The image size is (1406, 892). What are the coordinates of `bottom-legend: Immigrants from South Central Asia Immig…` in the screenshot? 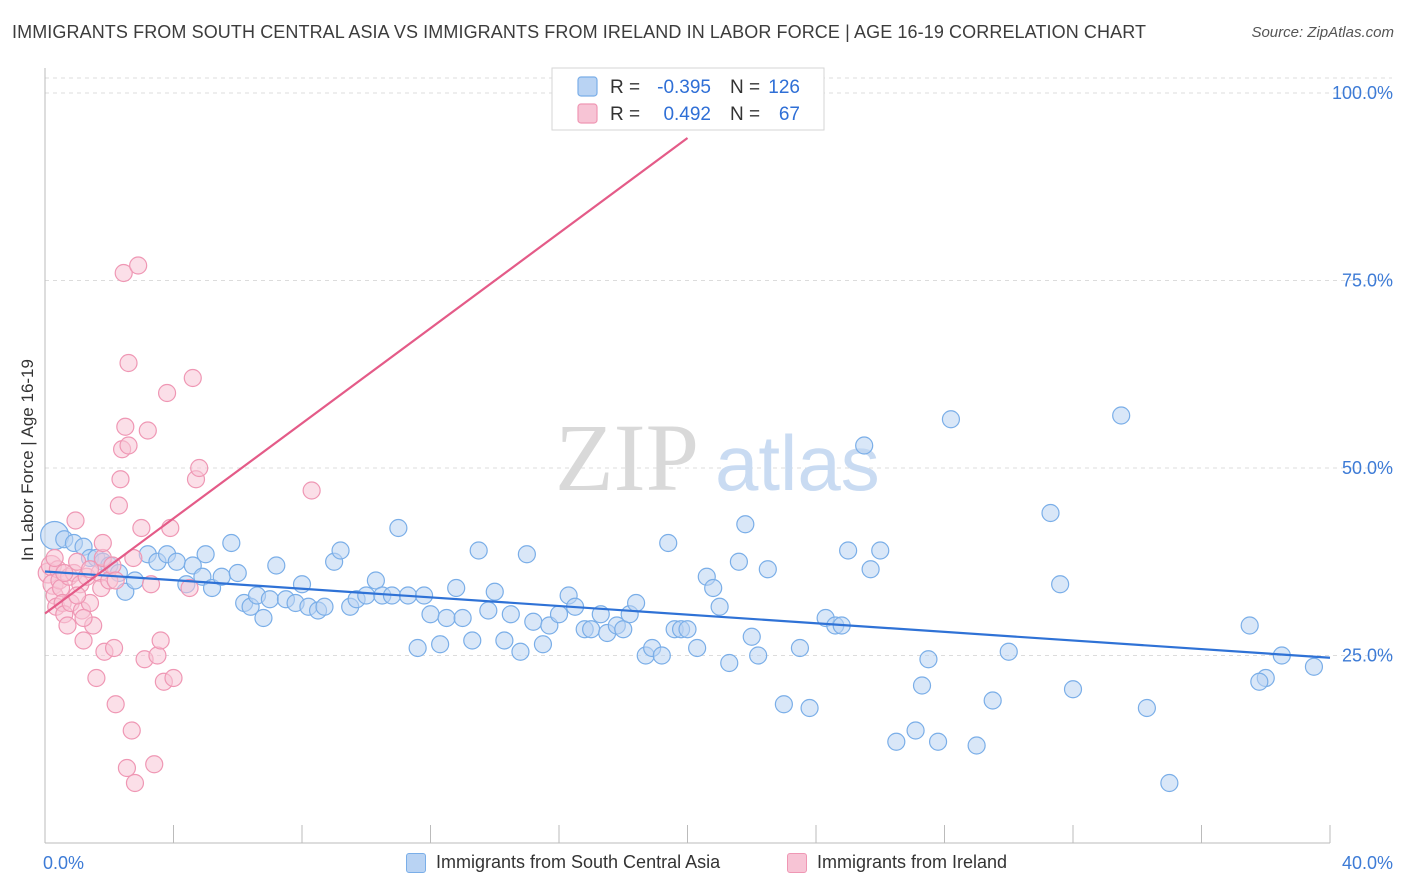 It's located at (703, 865).